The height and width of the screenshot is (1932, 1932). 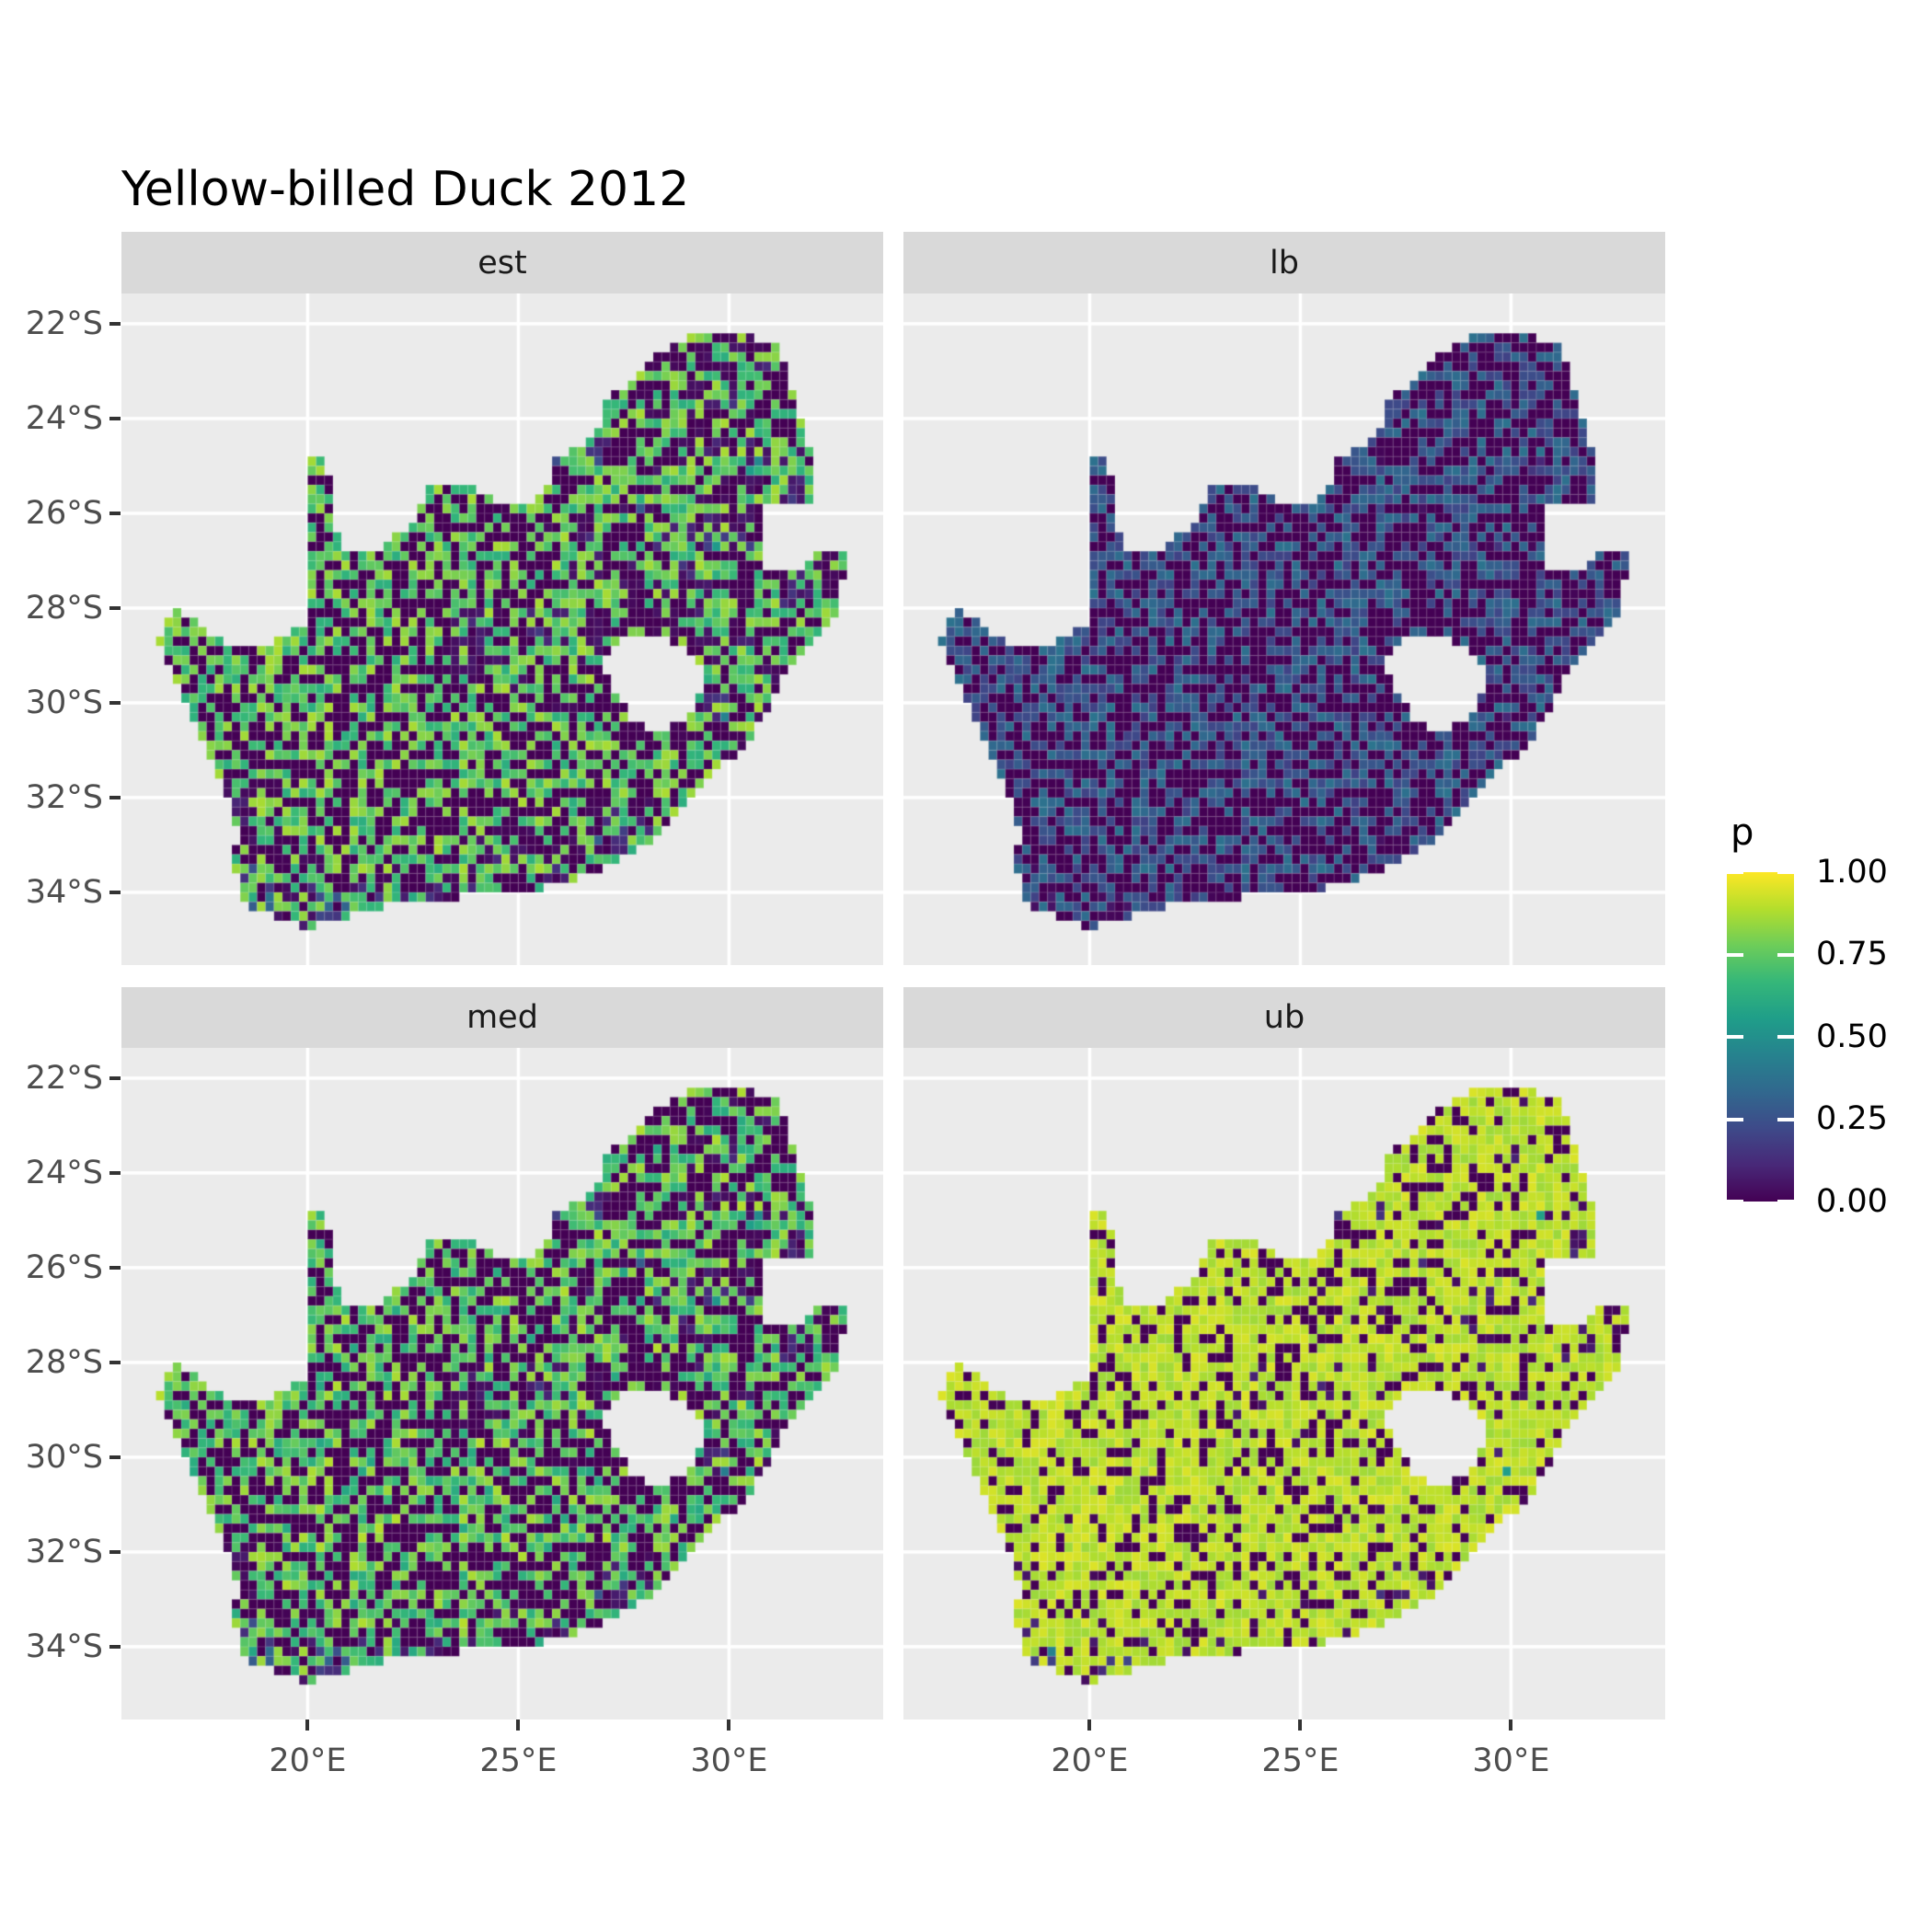 What do you see at coordinates (1852, 954) in the screenshot?
I see `legend-tick-label: 0.75` at bounding box center [1852, 954].